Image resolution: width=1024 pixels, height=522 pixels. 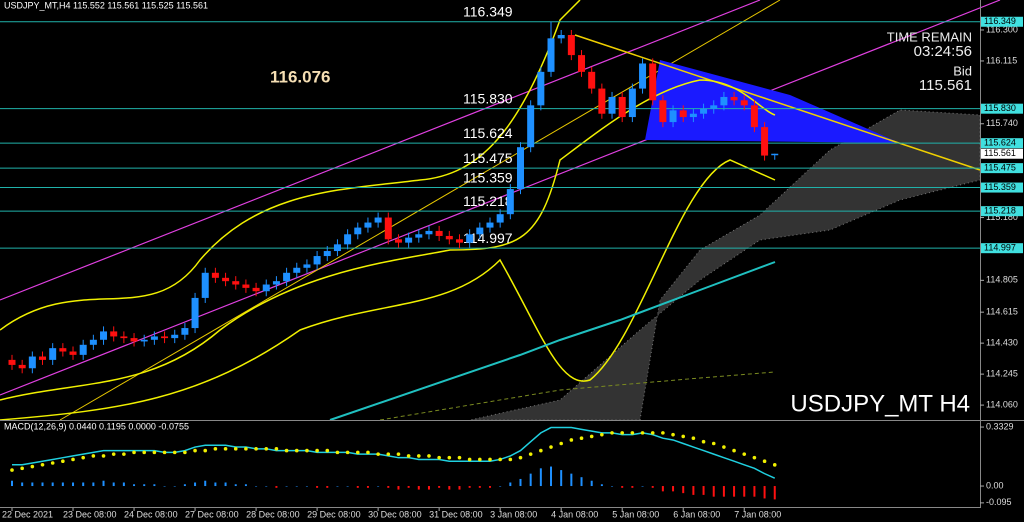 What do you see at coordinates (999, 502) in the screenshot?
I see `macd-tick-label: -0.095` at bounding box center [999, 502].